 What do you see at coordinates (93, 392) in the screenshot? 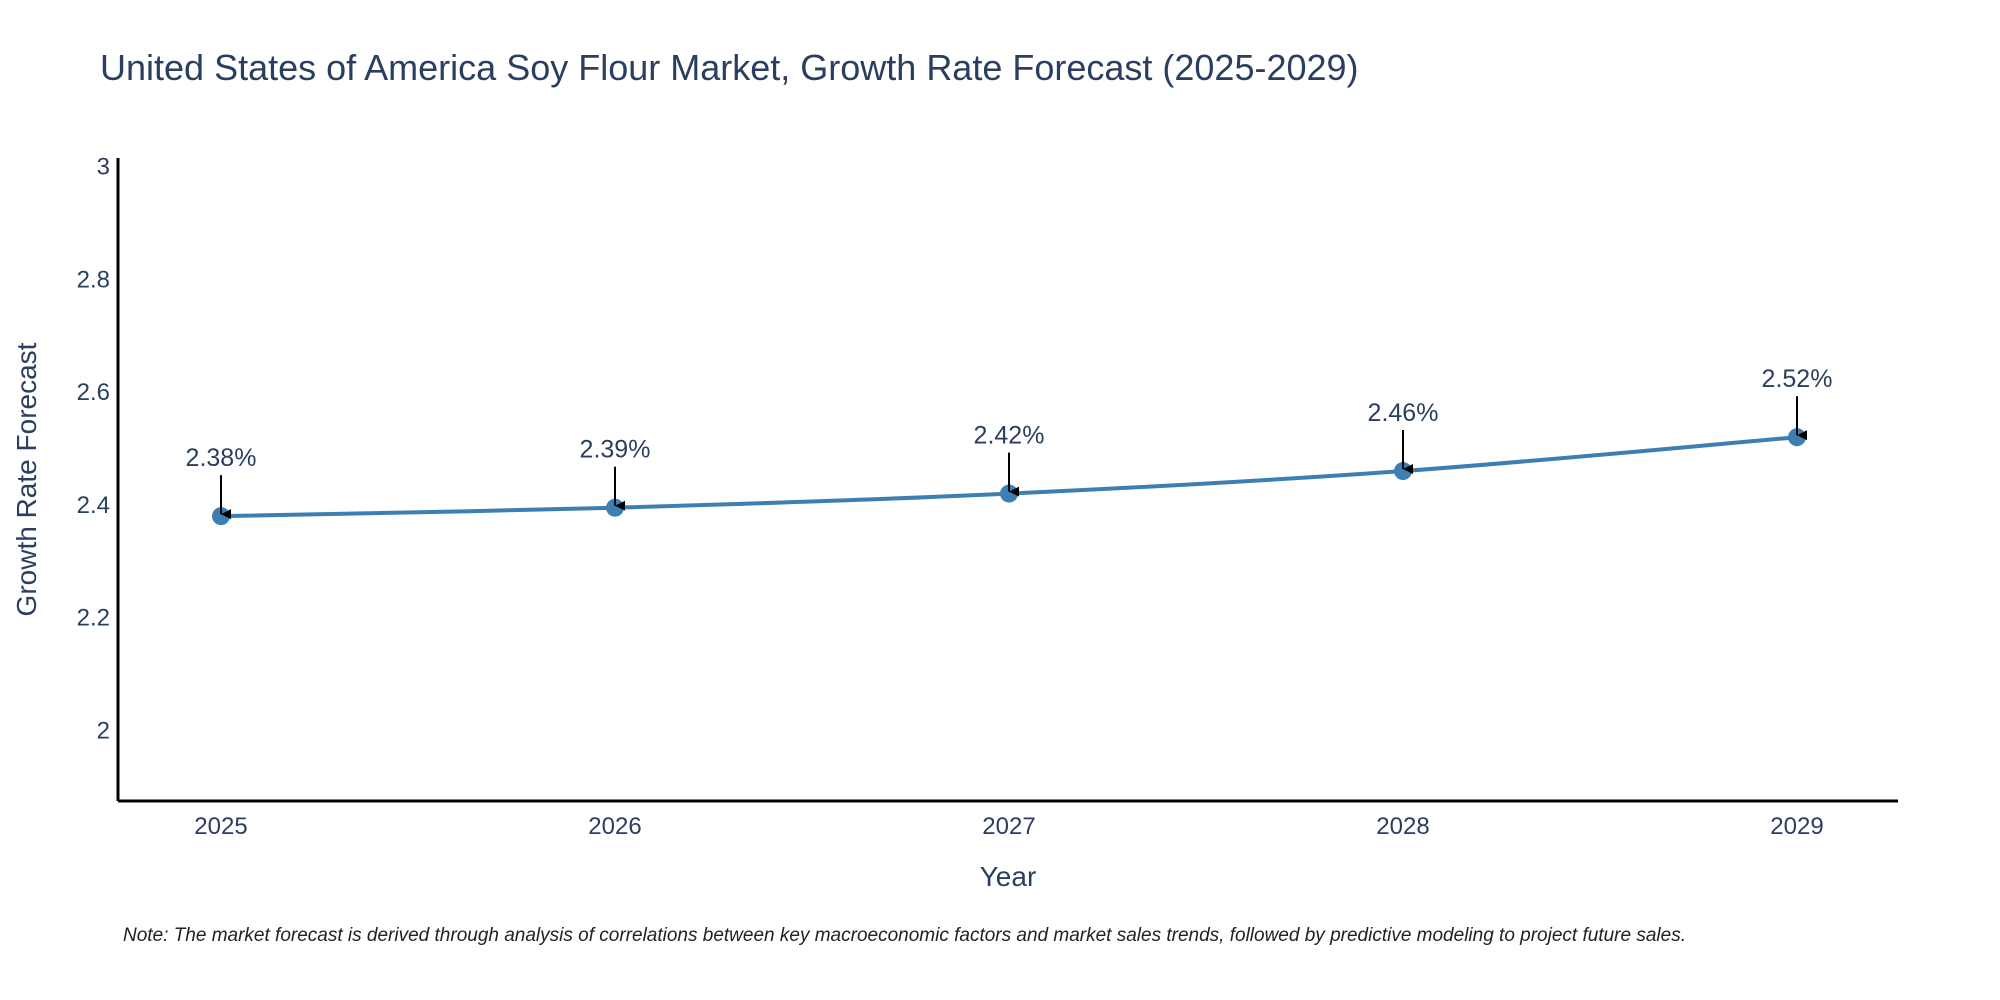
I see `y-tick-label: 2.6` at bounding box center [93, 392].